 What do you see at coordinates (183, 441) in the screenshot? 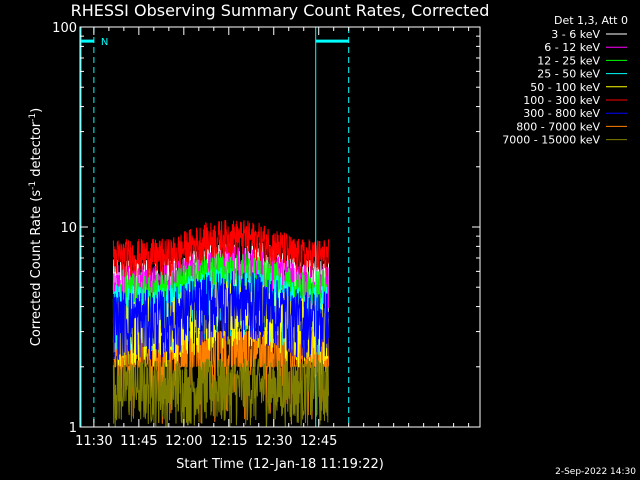
I see `x-tick-label: 12:00` at bounding box center [183, 441].